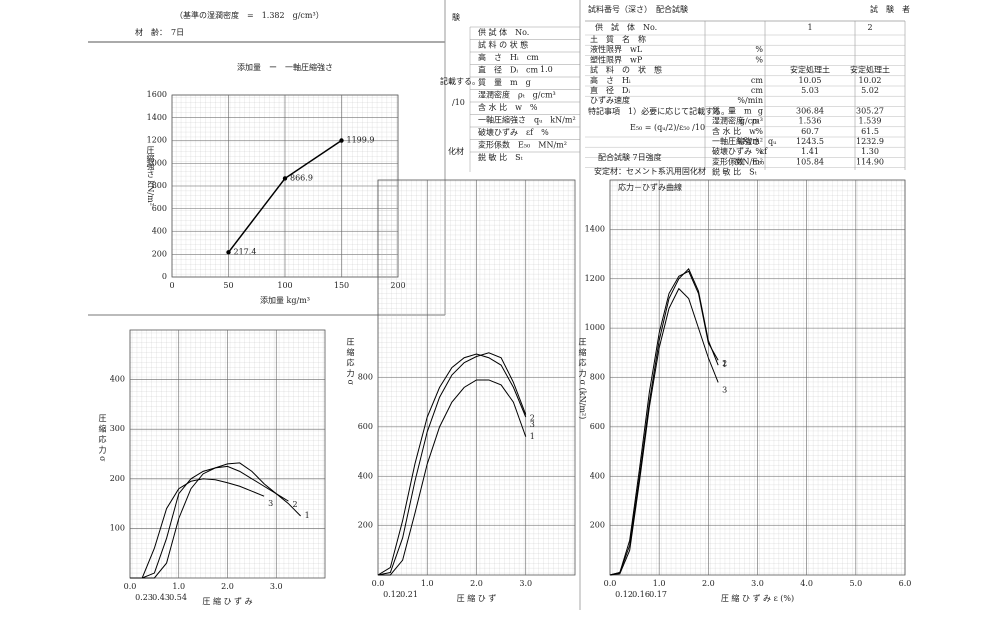 The image size is (1000, 625). I want to click on start-strain: 0.17, so click(658, 594).